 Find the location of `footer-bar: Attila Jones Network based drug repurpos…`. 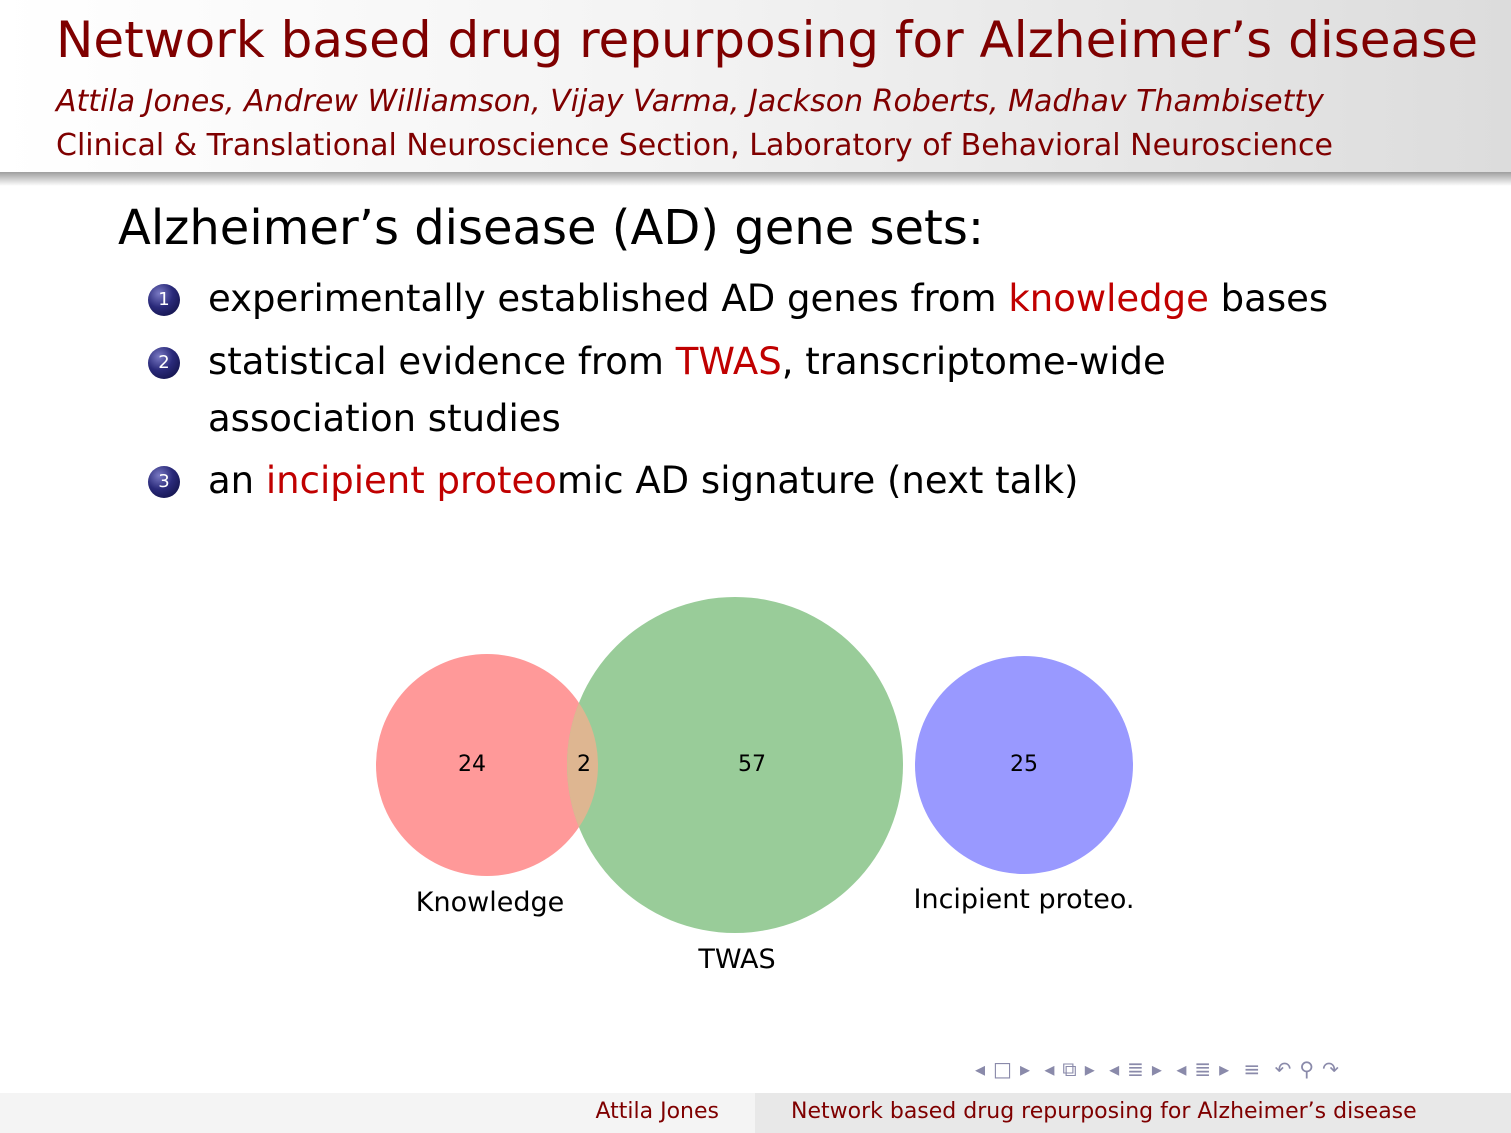

footer-bar: Attila Jones Network based drug repurpos… is located at coordinates (755, 1113).